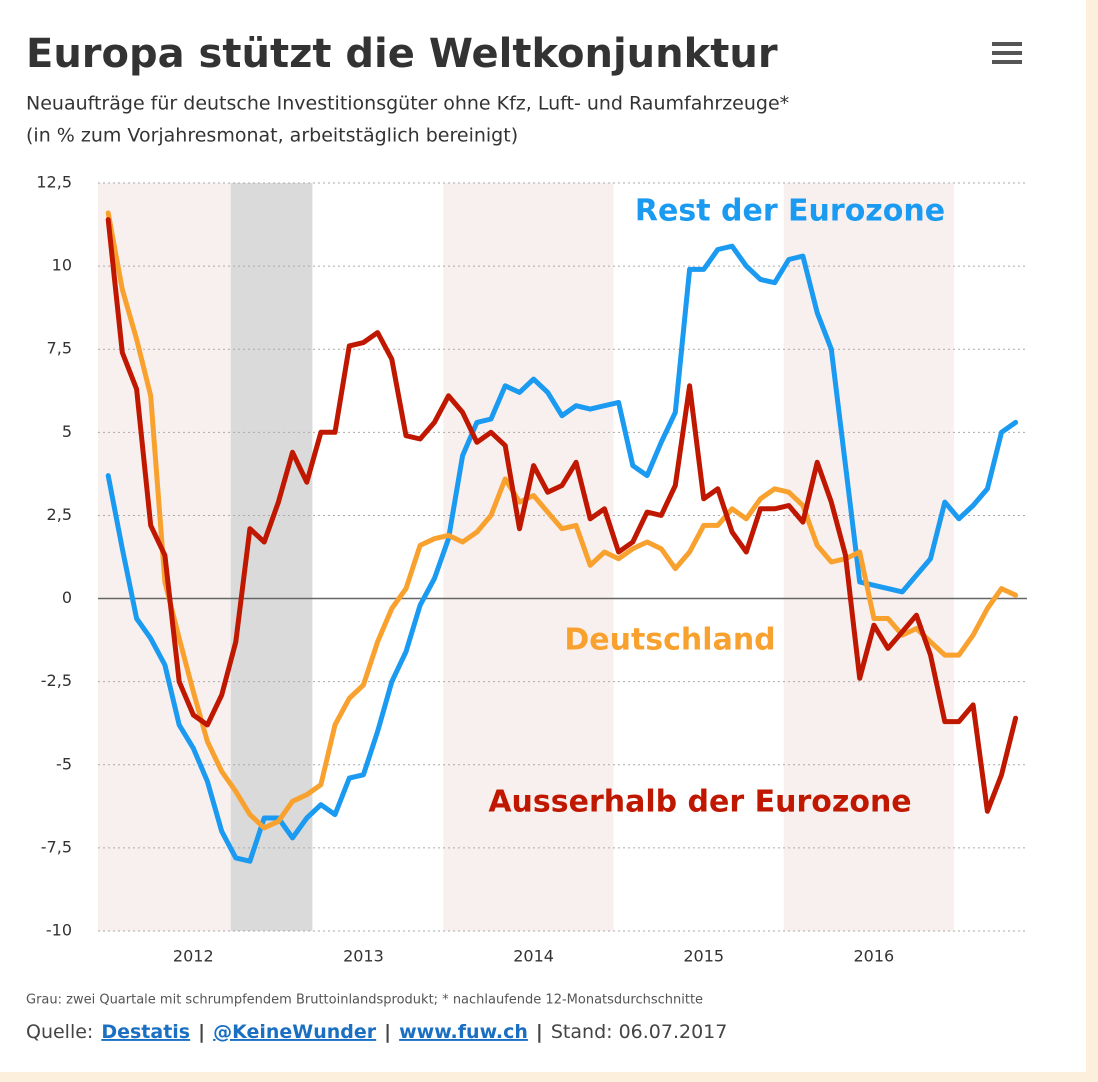  Describe the element at coordinates (363, 956) in the screenshot. I see `x-tick-label: 2013` at that location.